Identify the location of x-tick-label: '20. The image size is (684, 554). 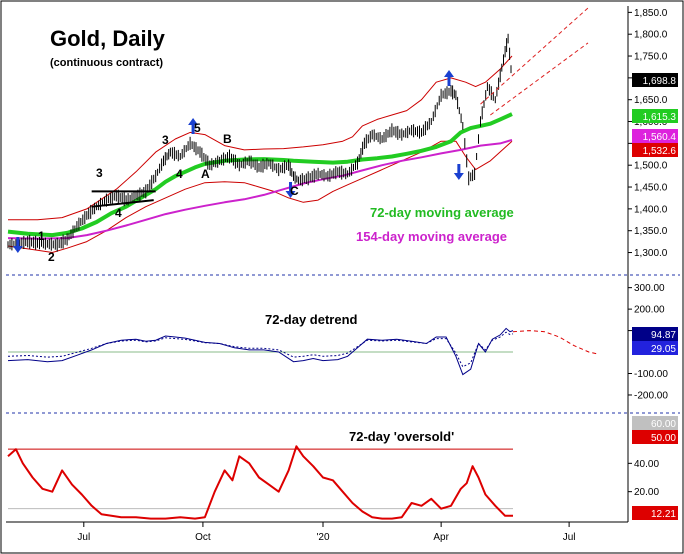
(322, 537).